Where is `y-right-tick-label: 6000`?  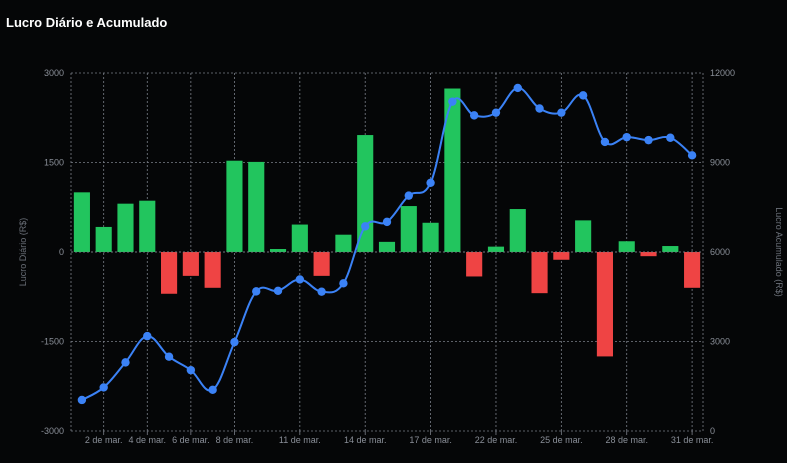 y-right-tick-label: 6000 is located at coordinates (720, 252).